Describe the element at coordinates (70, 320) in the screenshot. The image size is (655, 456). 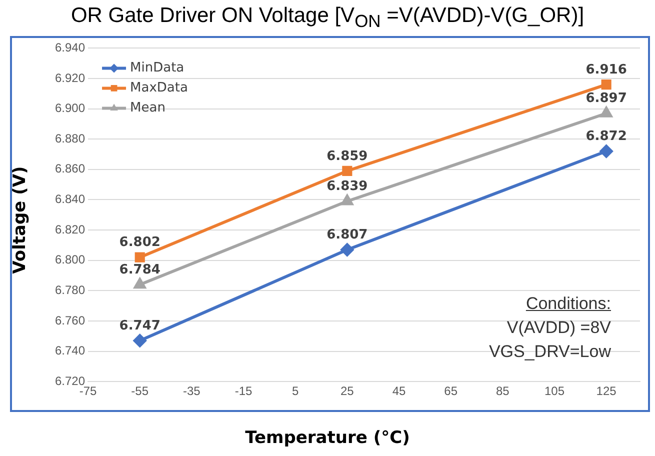
I see `y-tick-label: 6.760` at that location.